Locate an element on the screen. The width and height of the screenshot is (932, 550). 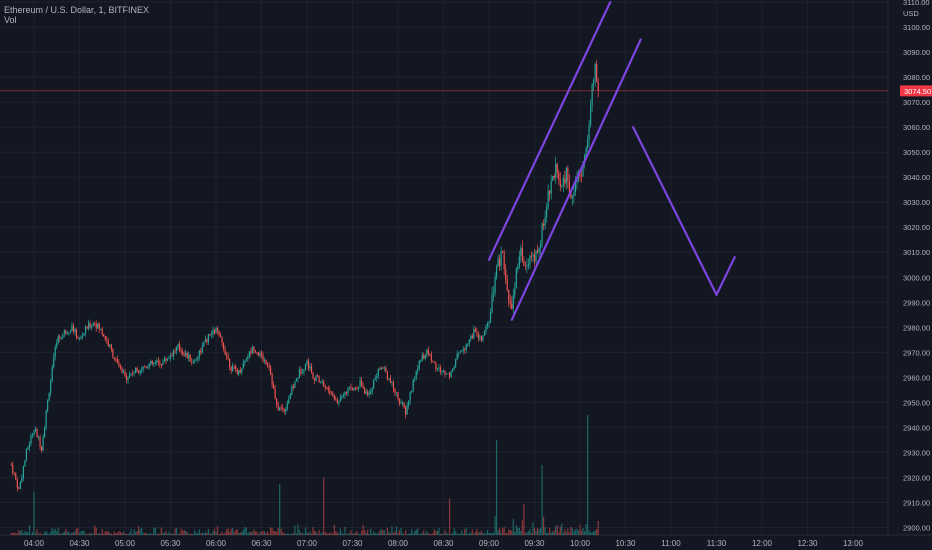
y-tick-label: 3110.00 is located at coordinates (916, 3).